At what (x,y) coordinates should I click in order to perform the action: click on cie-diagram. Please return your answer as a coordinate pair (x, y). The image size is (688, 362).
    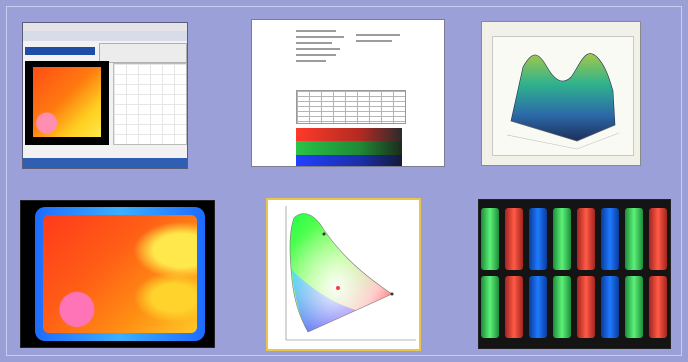
    Looking at the image, I should click on (350, 273).